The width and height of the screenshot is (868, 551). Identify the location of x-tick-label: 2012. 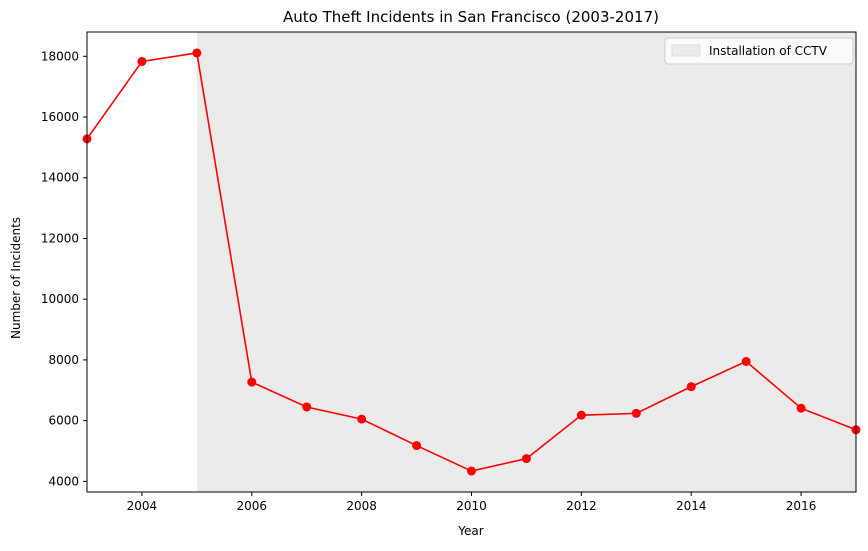
(581, 506).